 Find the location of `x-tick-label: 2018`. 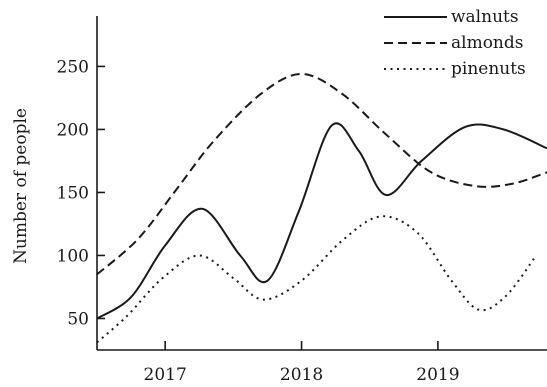

x-tick-label: 2018 is located at coordinates (301, 375).